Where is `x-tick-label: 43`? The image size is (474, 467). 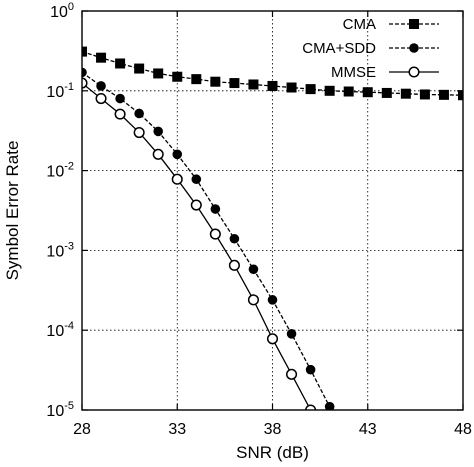 x-tick-label: 43 is located at coordinates (368, 429).